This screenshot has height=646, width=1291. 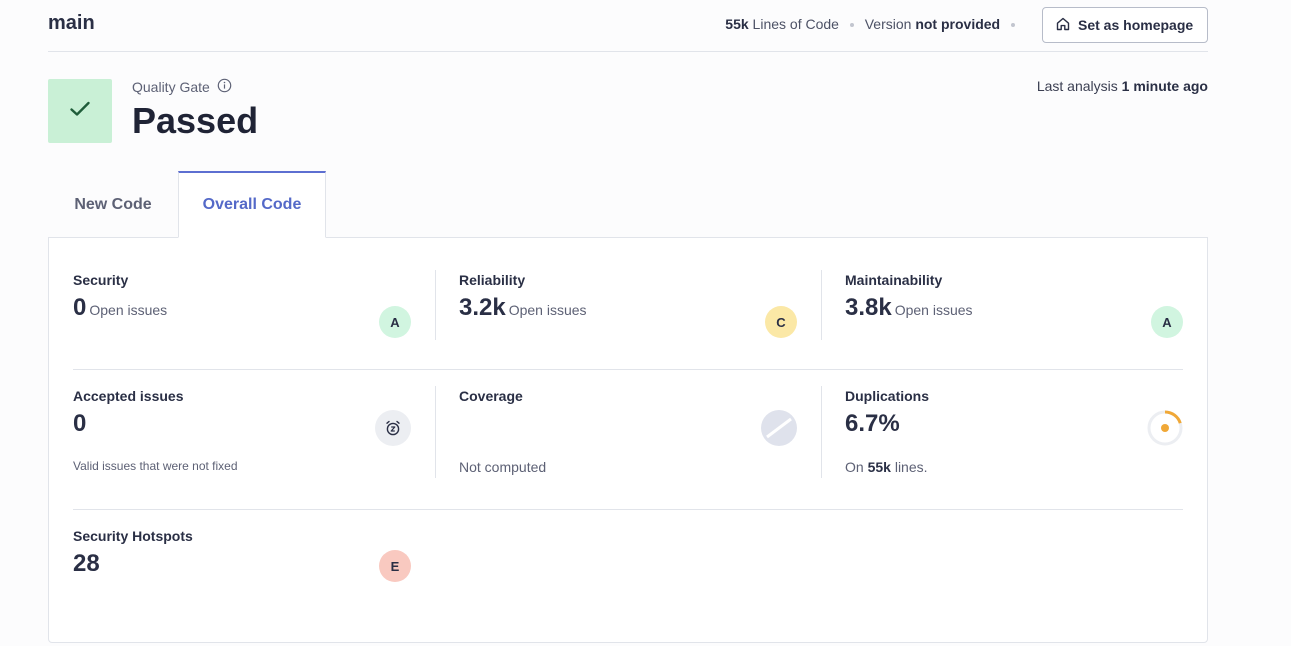 What do you see at coordinates (933, 310) in the screenshot?
I see `maintainability-unit: Open issues` at bounding box center [933, 310].